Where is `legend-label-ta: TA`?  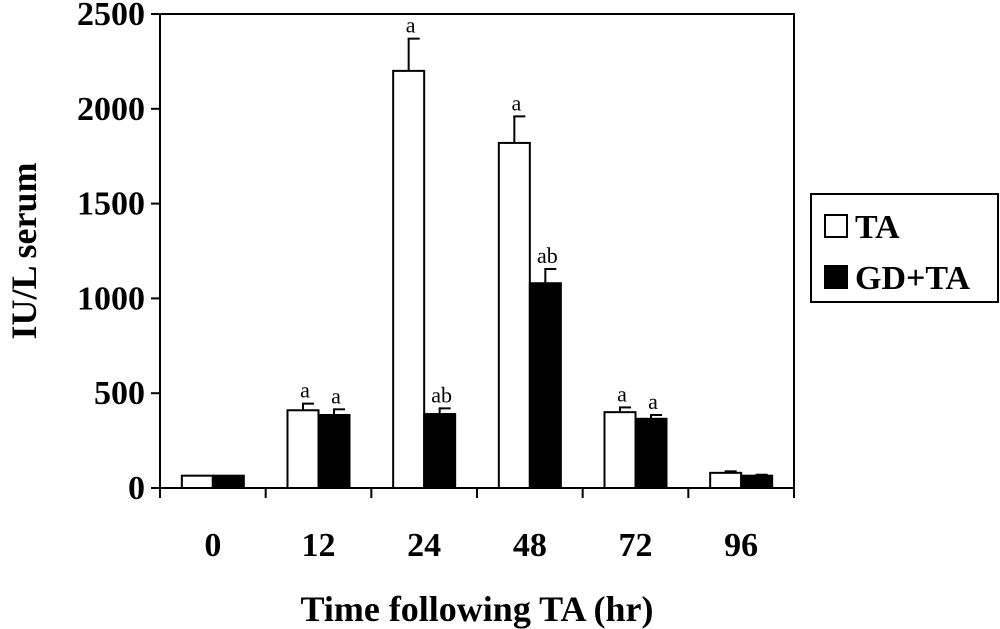 legend-label-ta: TA is located at coordinates (877, 227).